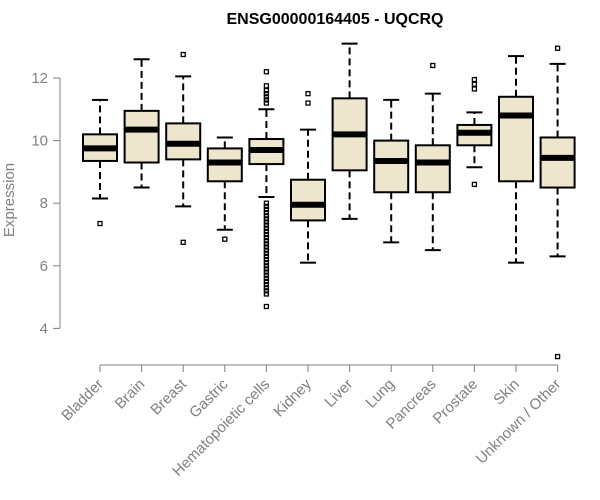  Describe the element at coordinates (335, 19) in the screenshot. I see `chart-title: ENSG00000164405 - UQCRQ` at that location.